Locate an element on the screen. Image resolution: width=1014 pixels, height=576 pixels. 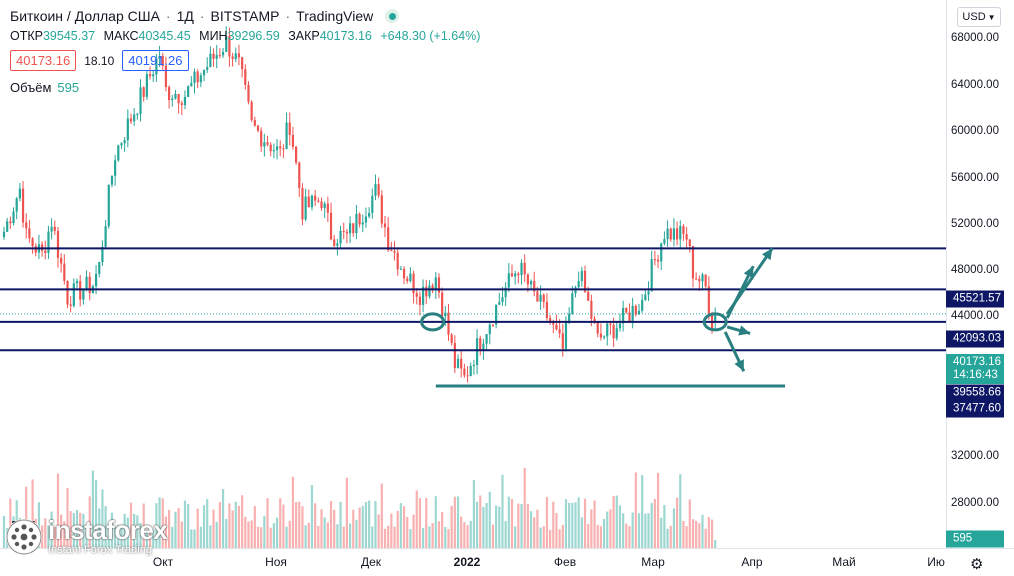
interval-label: 1Д is located at coordinates (185, 16).